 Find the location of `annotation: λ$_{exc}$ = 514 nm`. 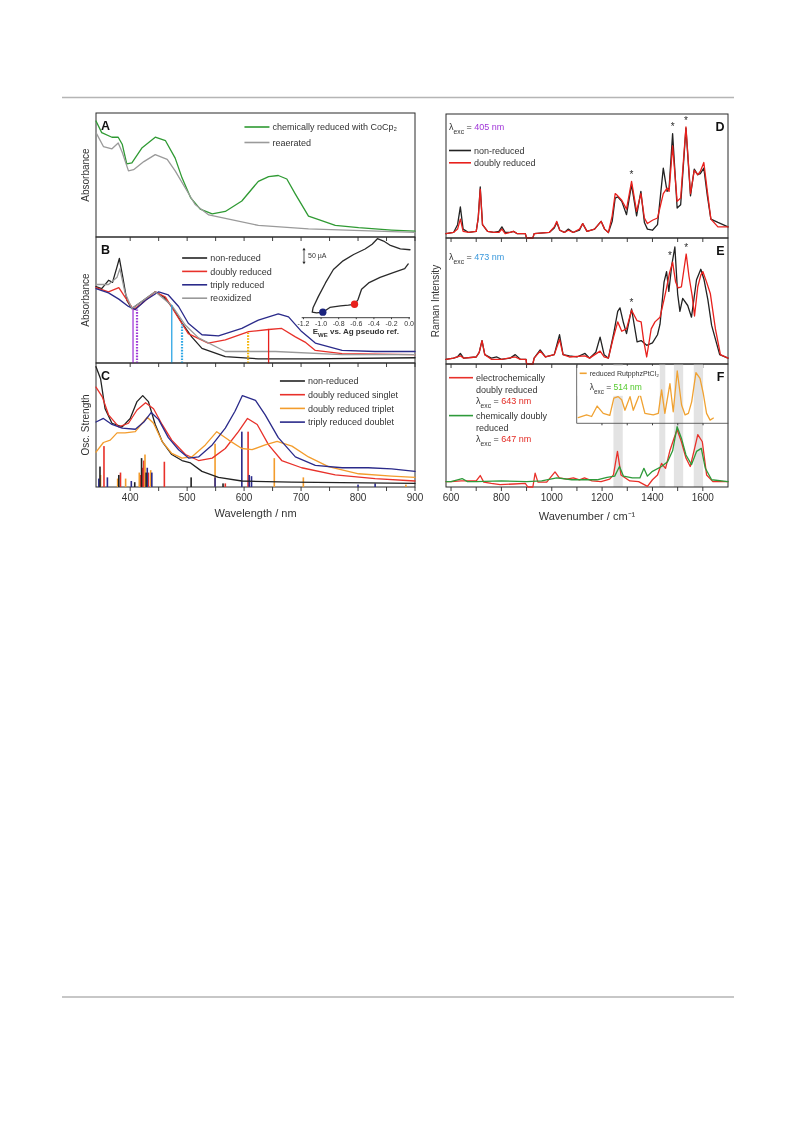

annotation: λ$_{exc}$ = 514 nm is located at coordinates (615, 388).